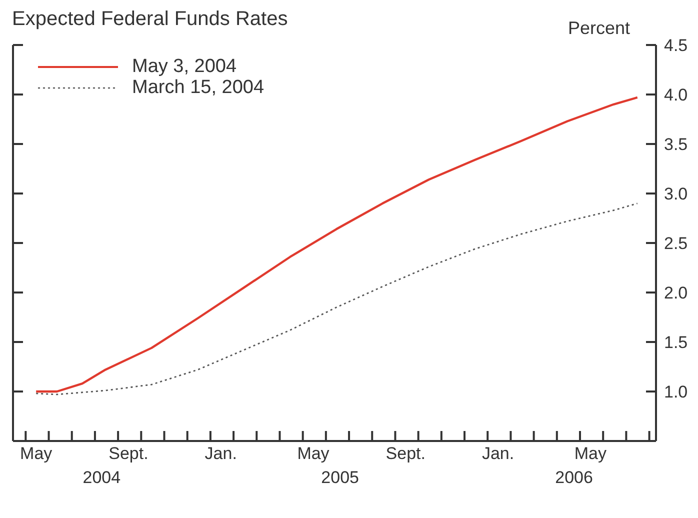 This screenshot has width=698, height=518. Describe the element at coordinates (676, 144) in the screenshot. I see `y-tick-label: 3.5` at that location.